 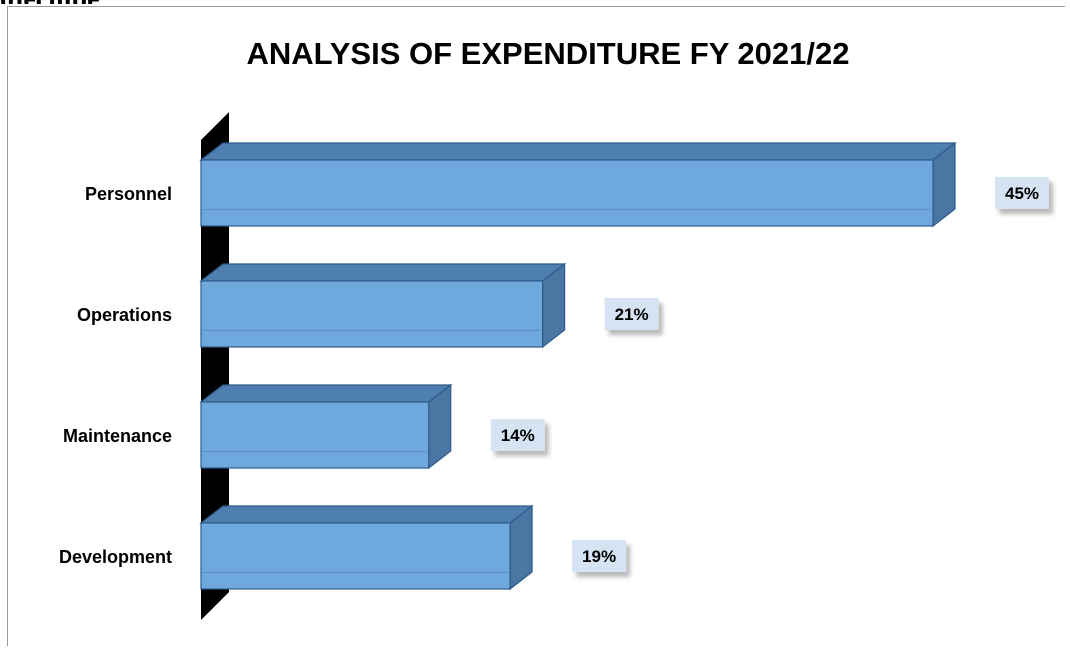 What do you see at coordinates (115, 557) in the screenshot?
I see `category-label-development: Development` at bounding box center [115, 557].